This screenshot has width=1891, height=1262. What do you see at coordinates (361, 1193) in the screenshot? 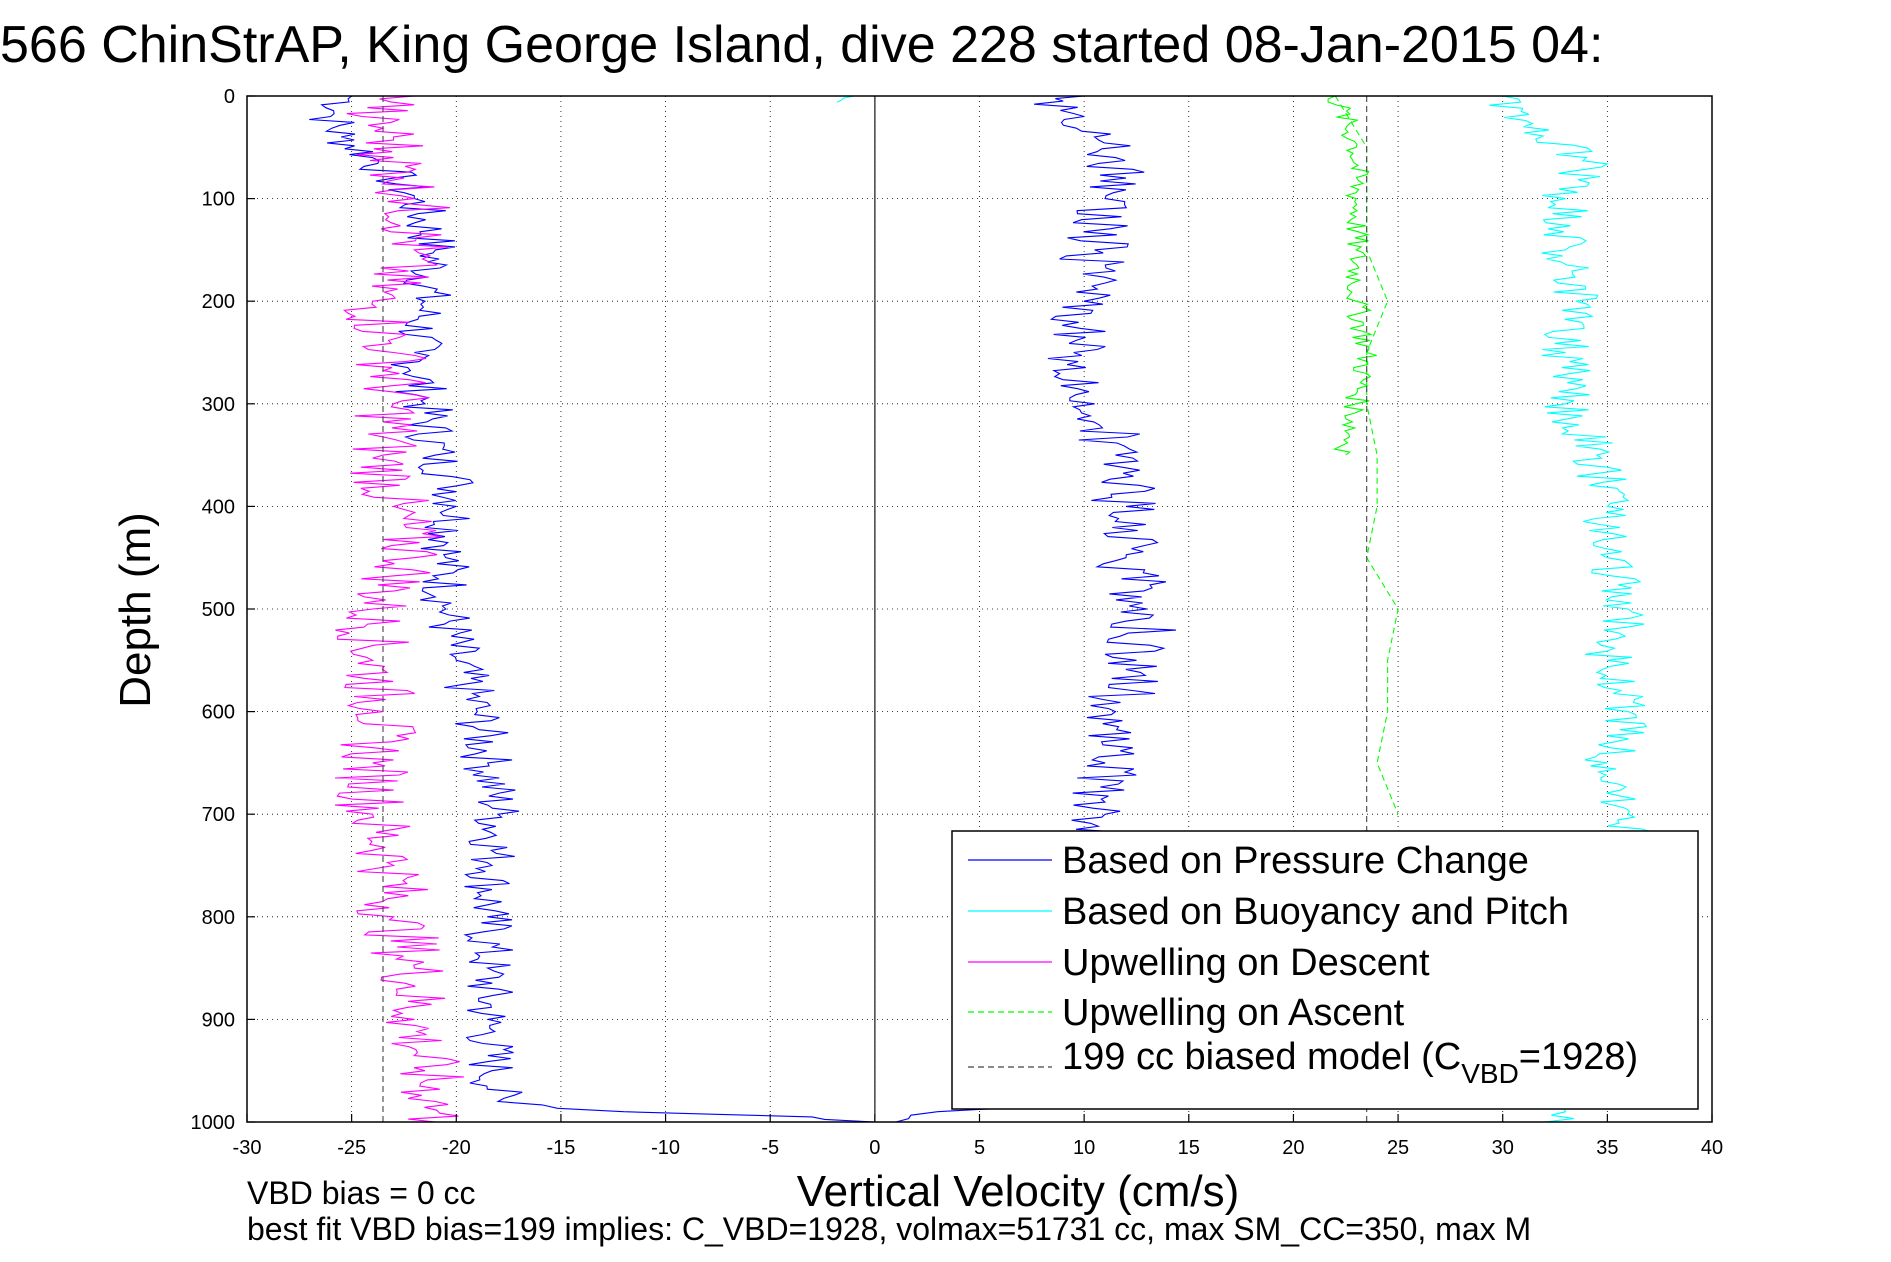
I see `vbd-bias-note: VBD bias = 0 cc` at bounding box center [361, 1193].